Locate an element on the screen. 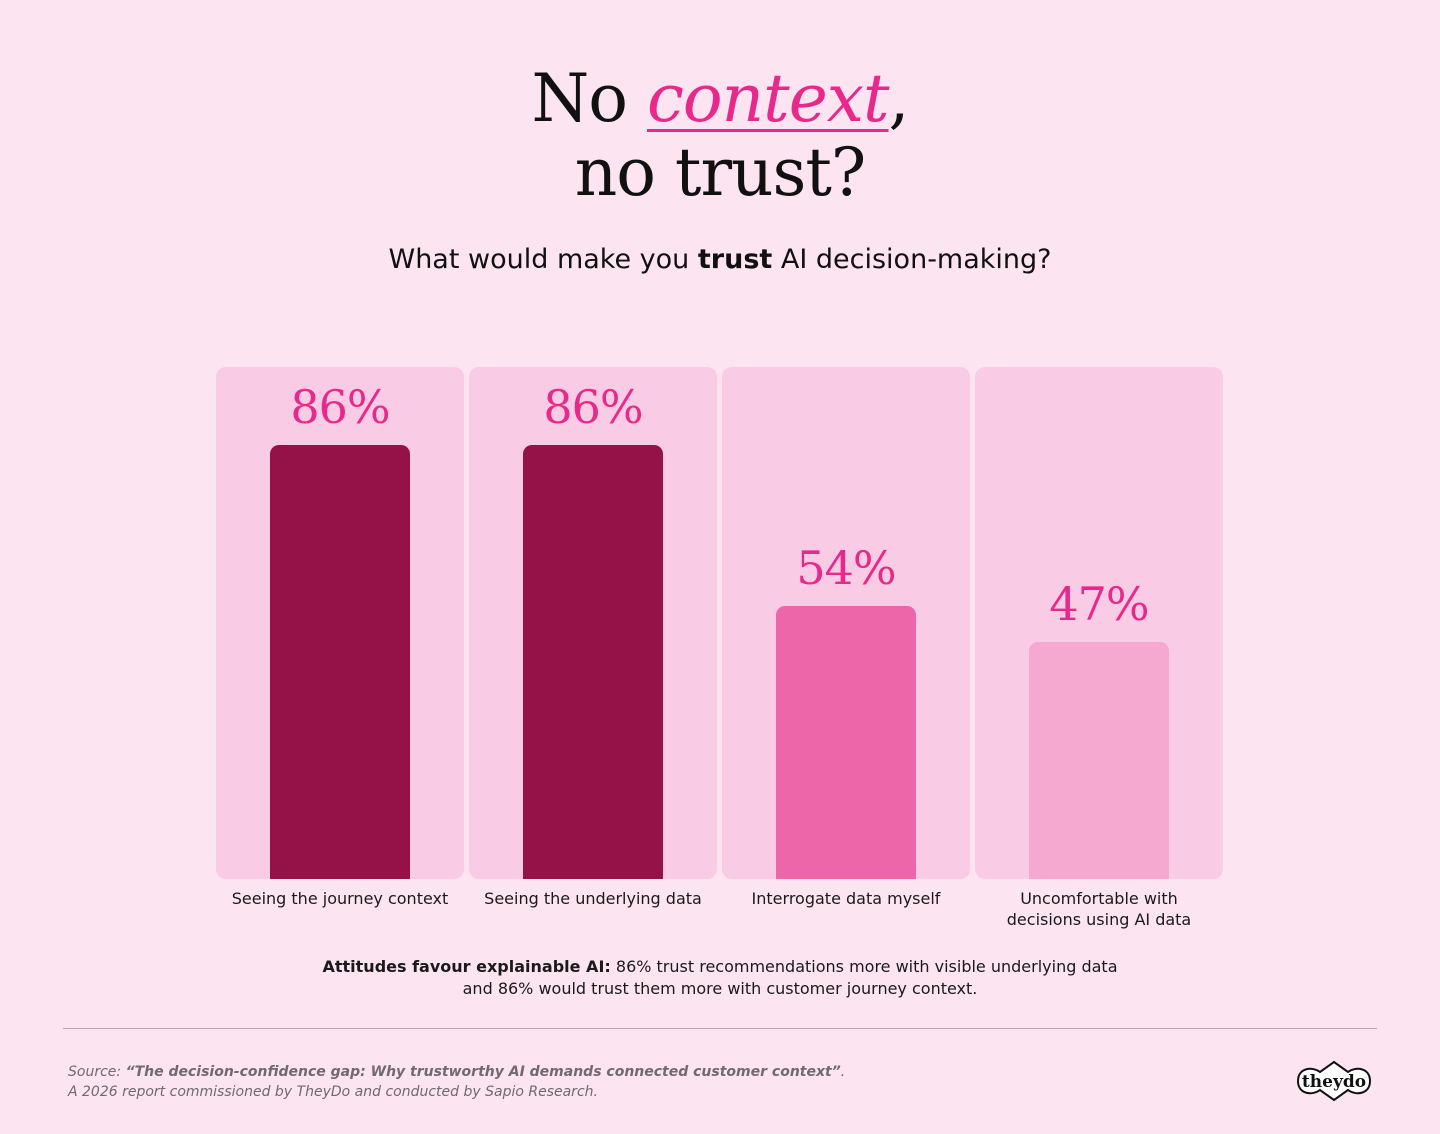  source-suffix: . is located at coordinates (843, 1072).